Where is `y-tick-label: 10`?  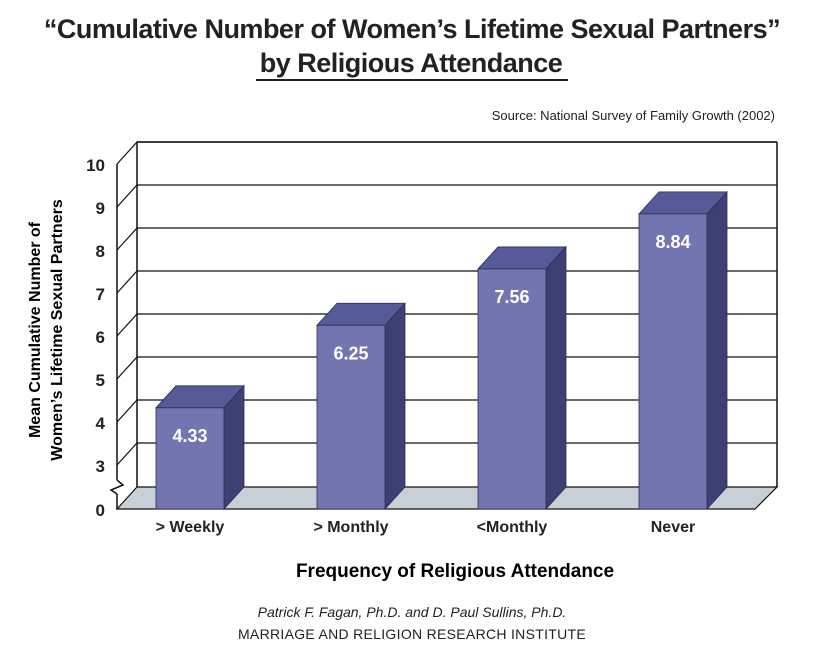
y-tick-label: 10 is located at coordinates (95, 165).